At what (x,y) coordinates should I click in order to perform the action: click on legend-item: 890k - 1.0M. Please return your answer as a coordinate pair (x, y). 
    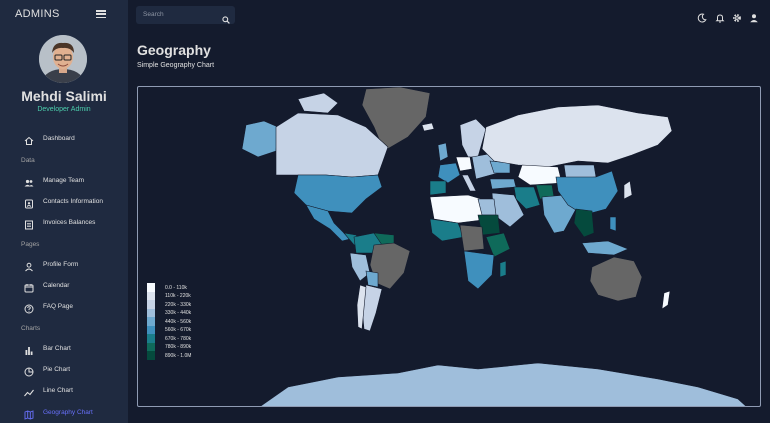
    Looking at the image, I should click on (177, 355).